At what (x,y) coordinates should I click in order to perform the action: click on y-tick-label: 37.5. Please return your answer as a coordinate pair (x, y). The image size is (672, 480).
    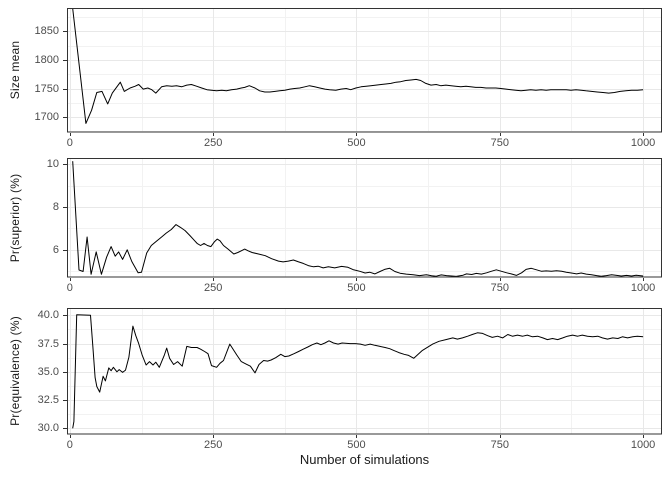
    Looking at the image, I should click on (48, 343).